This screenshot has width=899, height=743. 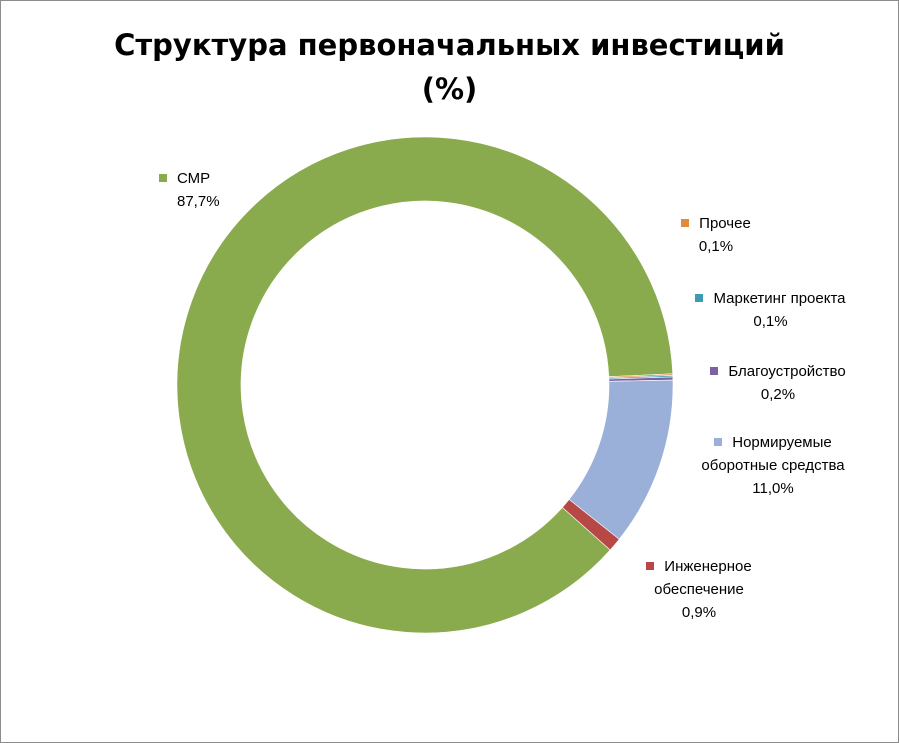 I want to click on marketing-value: 0,1%, so click(x=770, y=321).